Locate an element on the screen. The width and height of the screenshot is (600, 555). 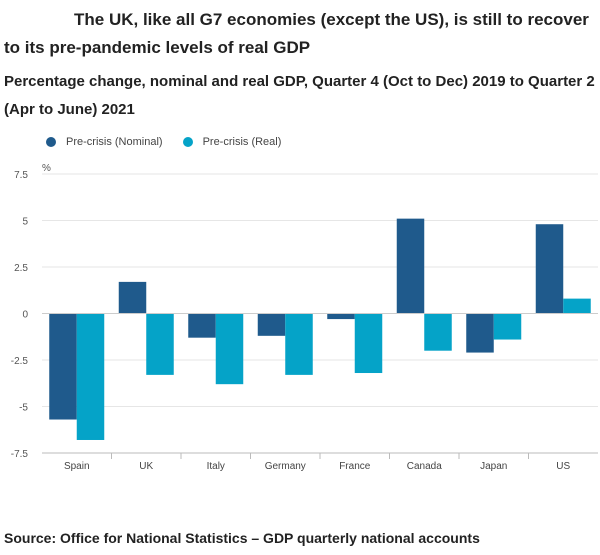
y-tick-label: -2.5 is located at coordinates (20, 361).